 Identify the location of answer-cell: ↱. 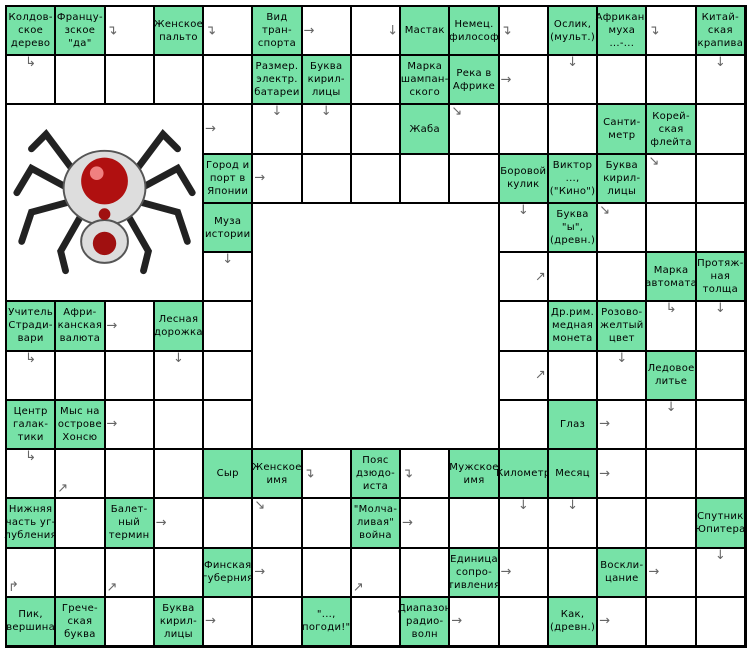
(31, 572).